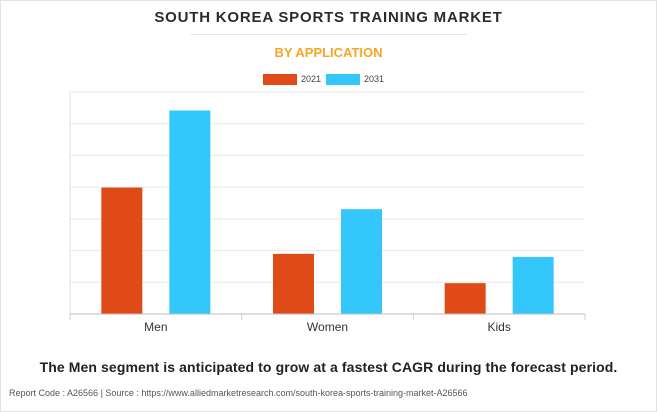 The width and height of the screenshot is (657, 412). Describe the element at coordinates (190, 212) in the screenshot. I see `bar-men-2031` at that location.